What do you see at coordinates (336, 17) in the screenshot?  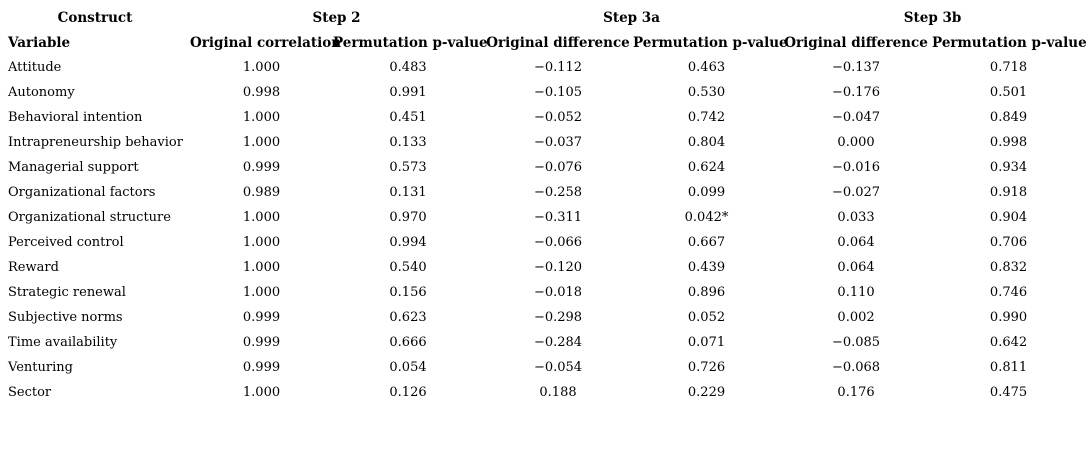 I see `group-header-step2: Step 2` at bounding box center [336, 17].